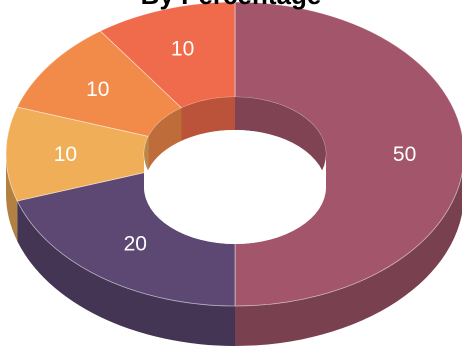  What do you see at coordinates (231, 5) in the screenshot?
I see `chart-title: By Percentage` at bounding box center [231, 5].